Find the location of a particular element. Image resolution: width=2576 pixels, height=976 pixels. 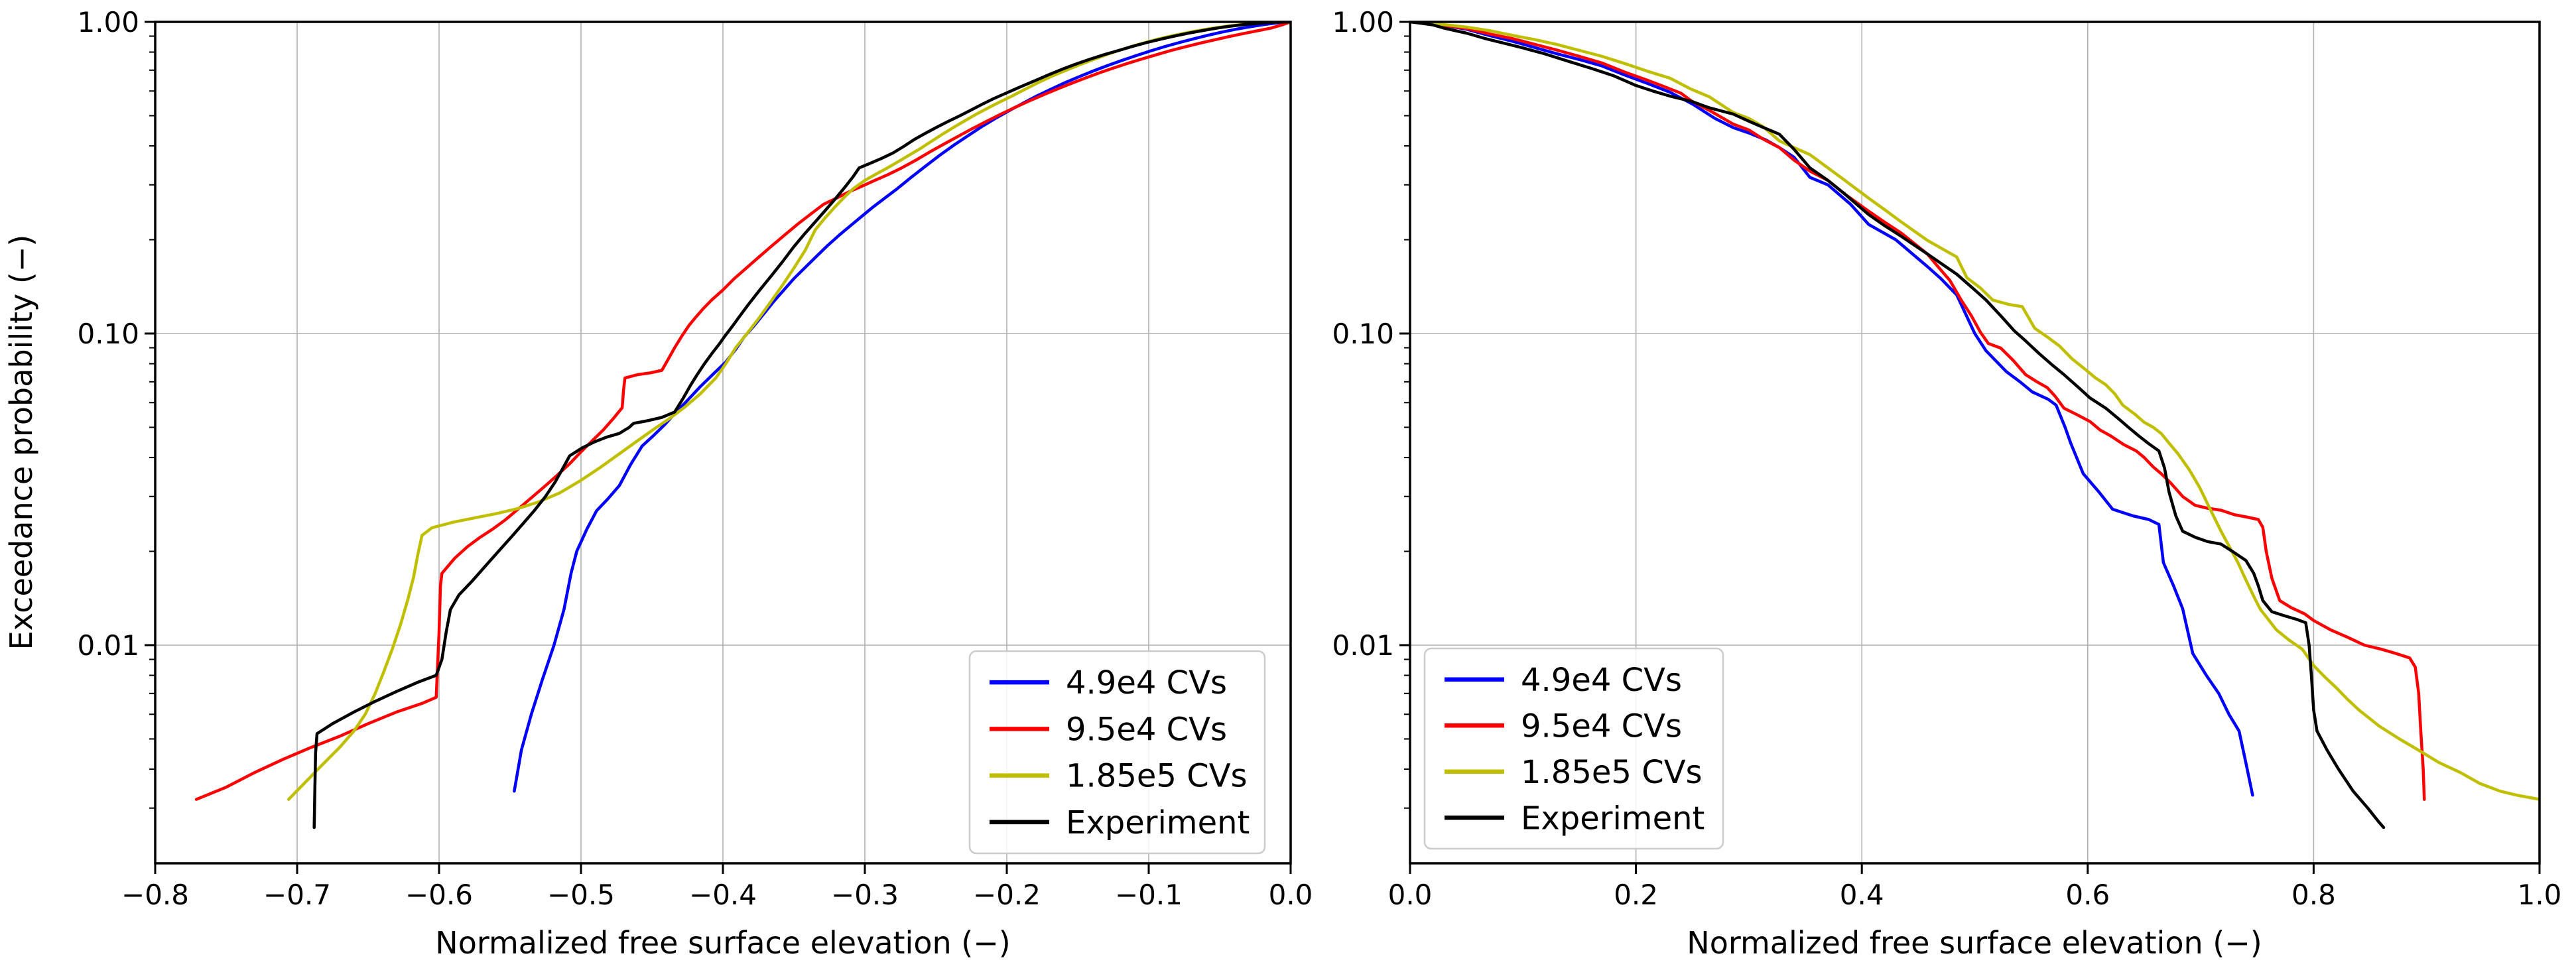

x-tick-label: 0.8 is located at coordinates (2314, 895).